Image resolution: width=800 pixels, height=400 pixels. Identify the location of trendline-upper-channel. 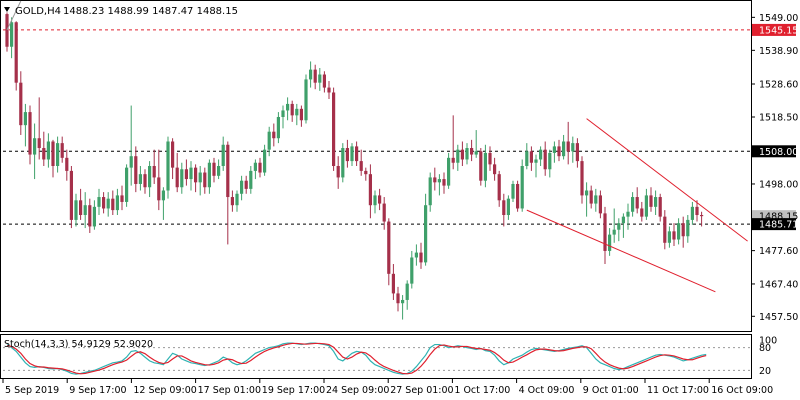
(667, 180).